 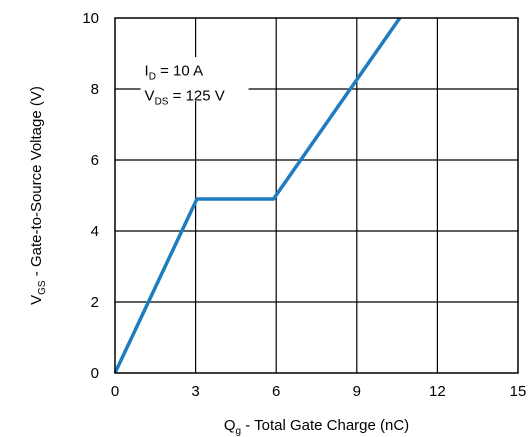 I want to click on x-axis-title-main: Q, so click(x=230, y=425).